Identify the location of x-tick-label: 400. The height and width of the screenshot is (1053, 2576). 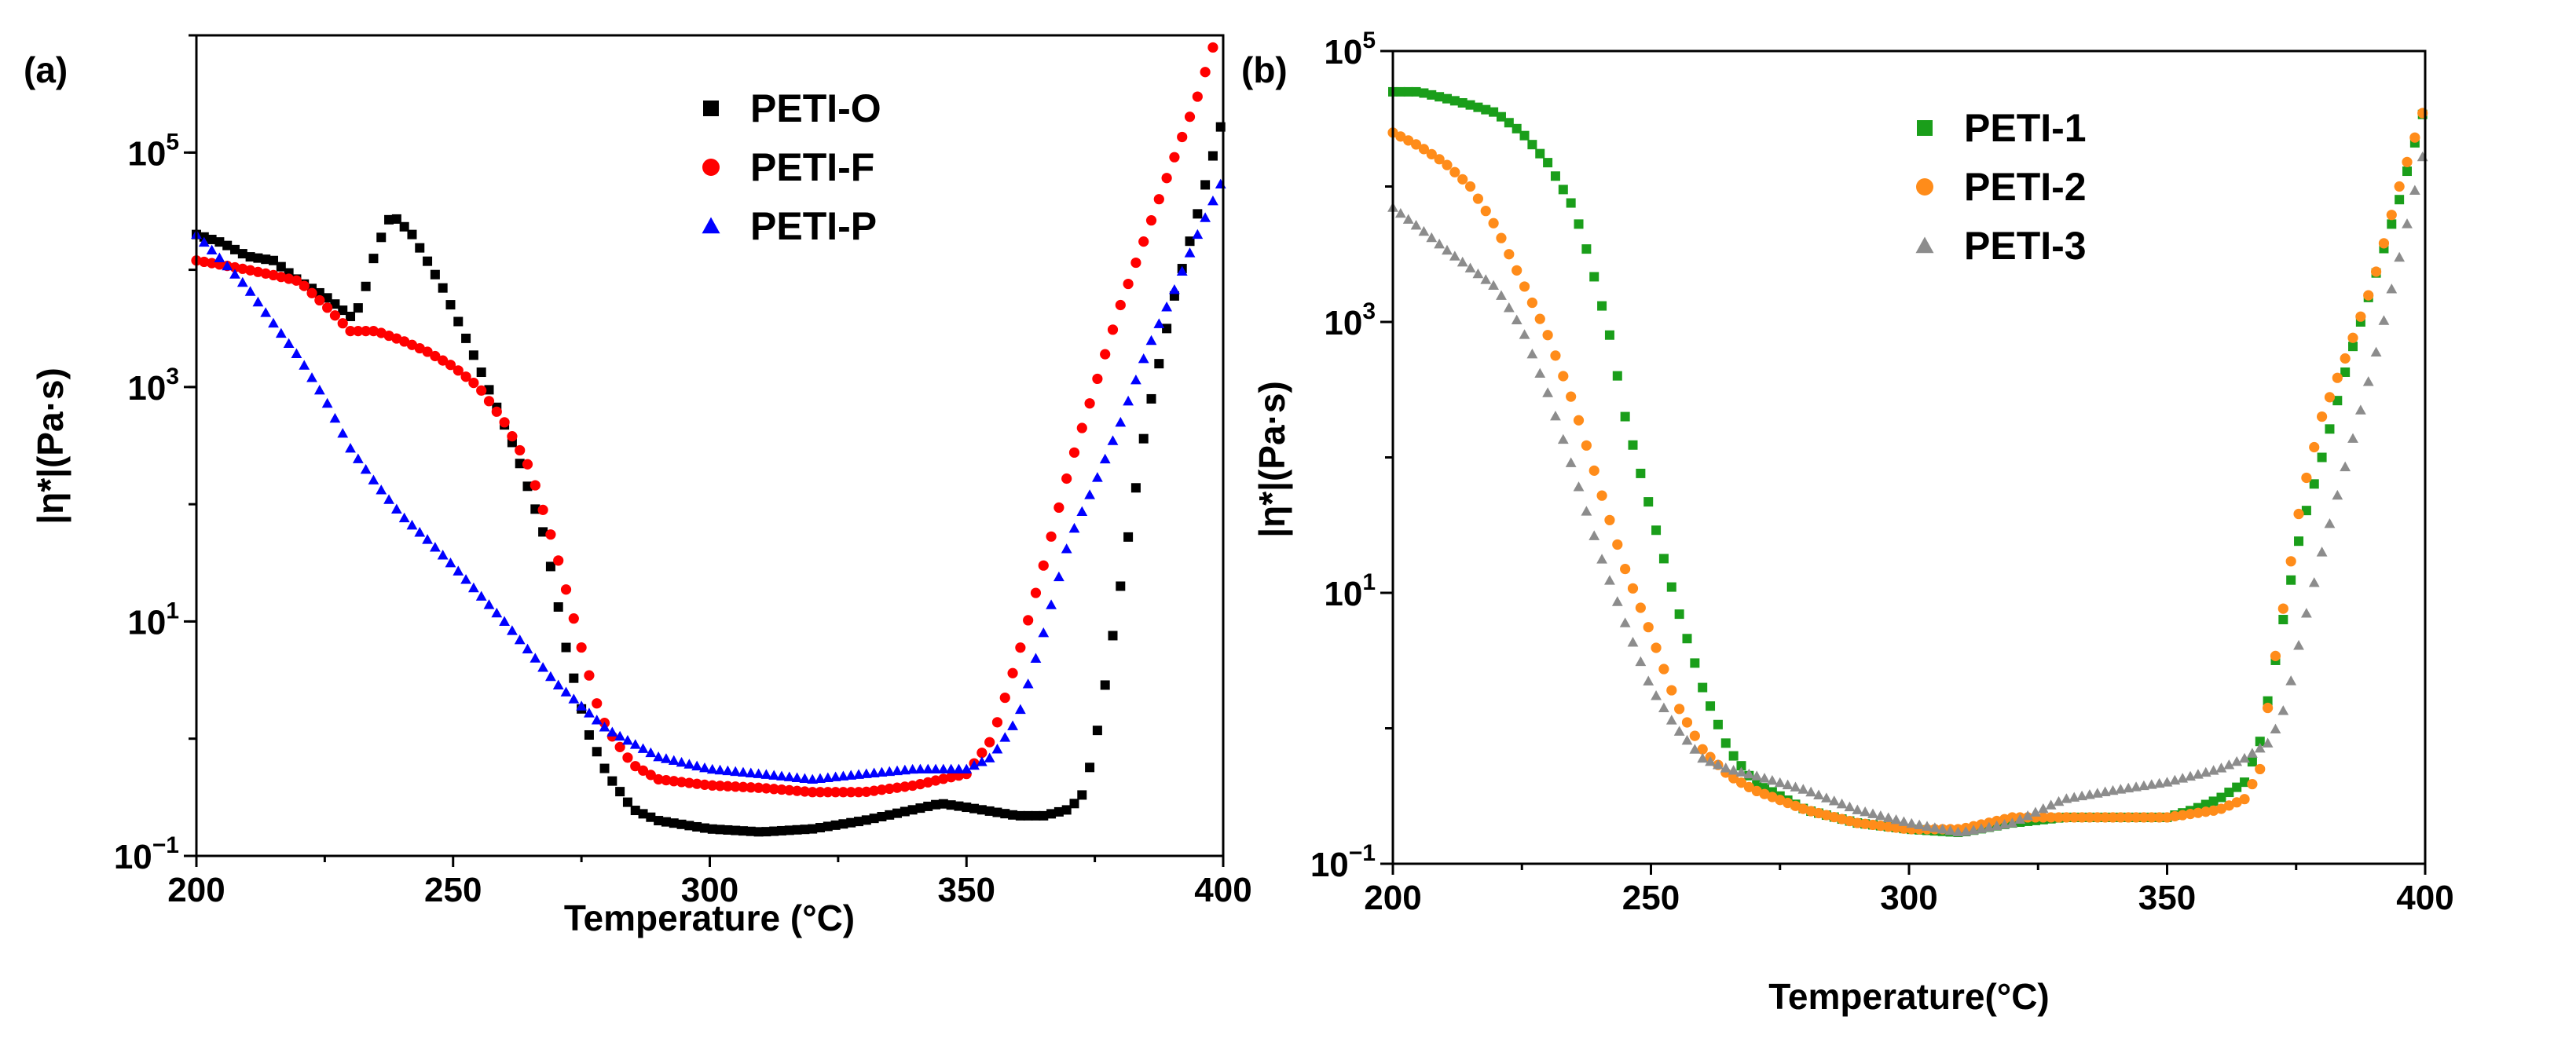
(2424, 898).